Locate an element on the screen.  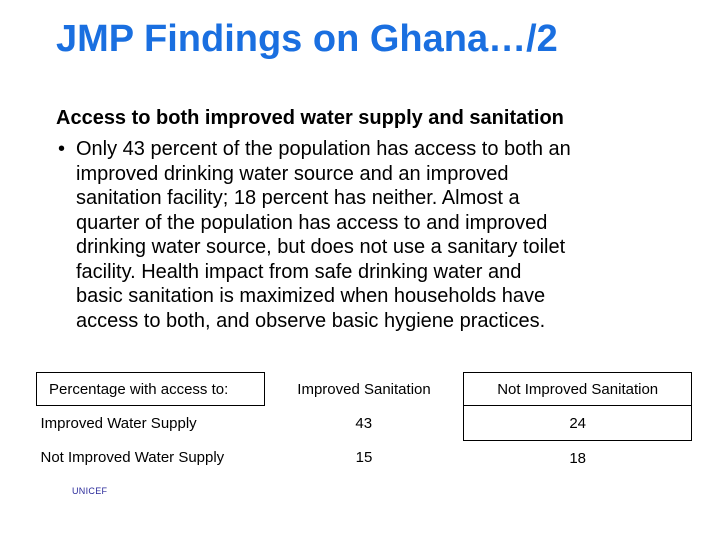
row-label: Improved Water Supply is located at coordinates (118, 423).